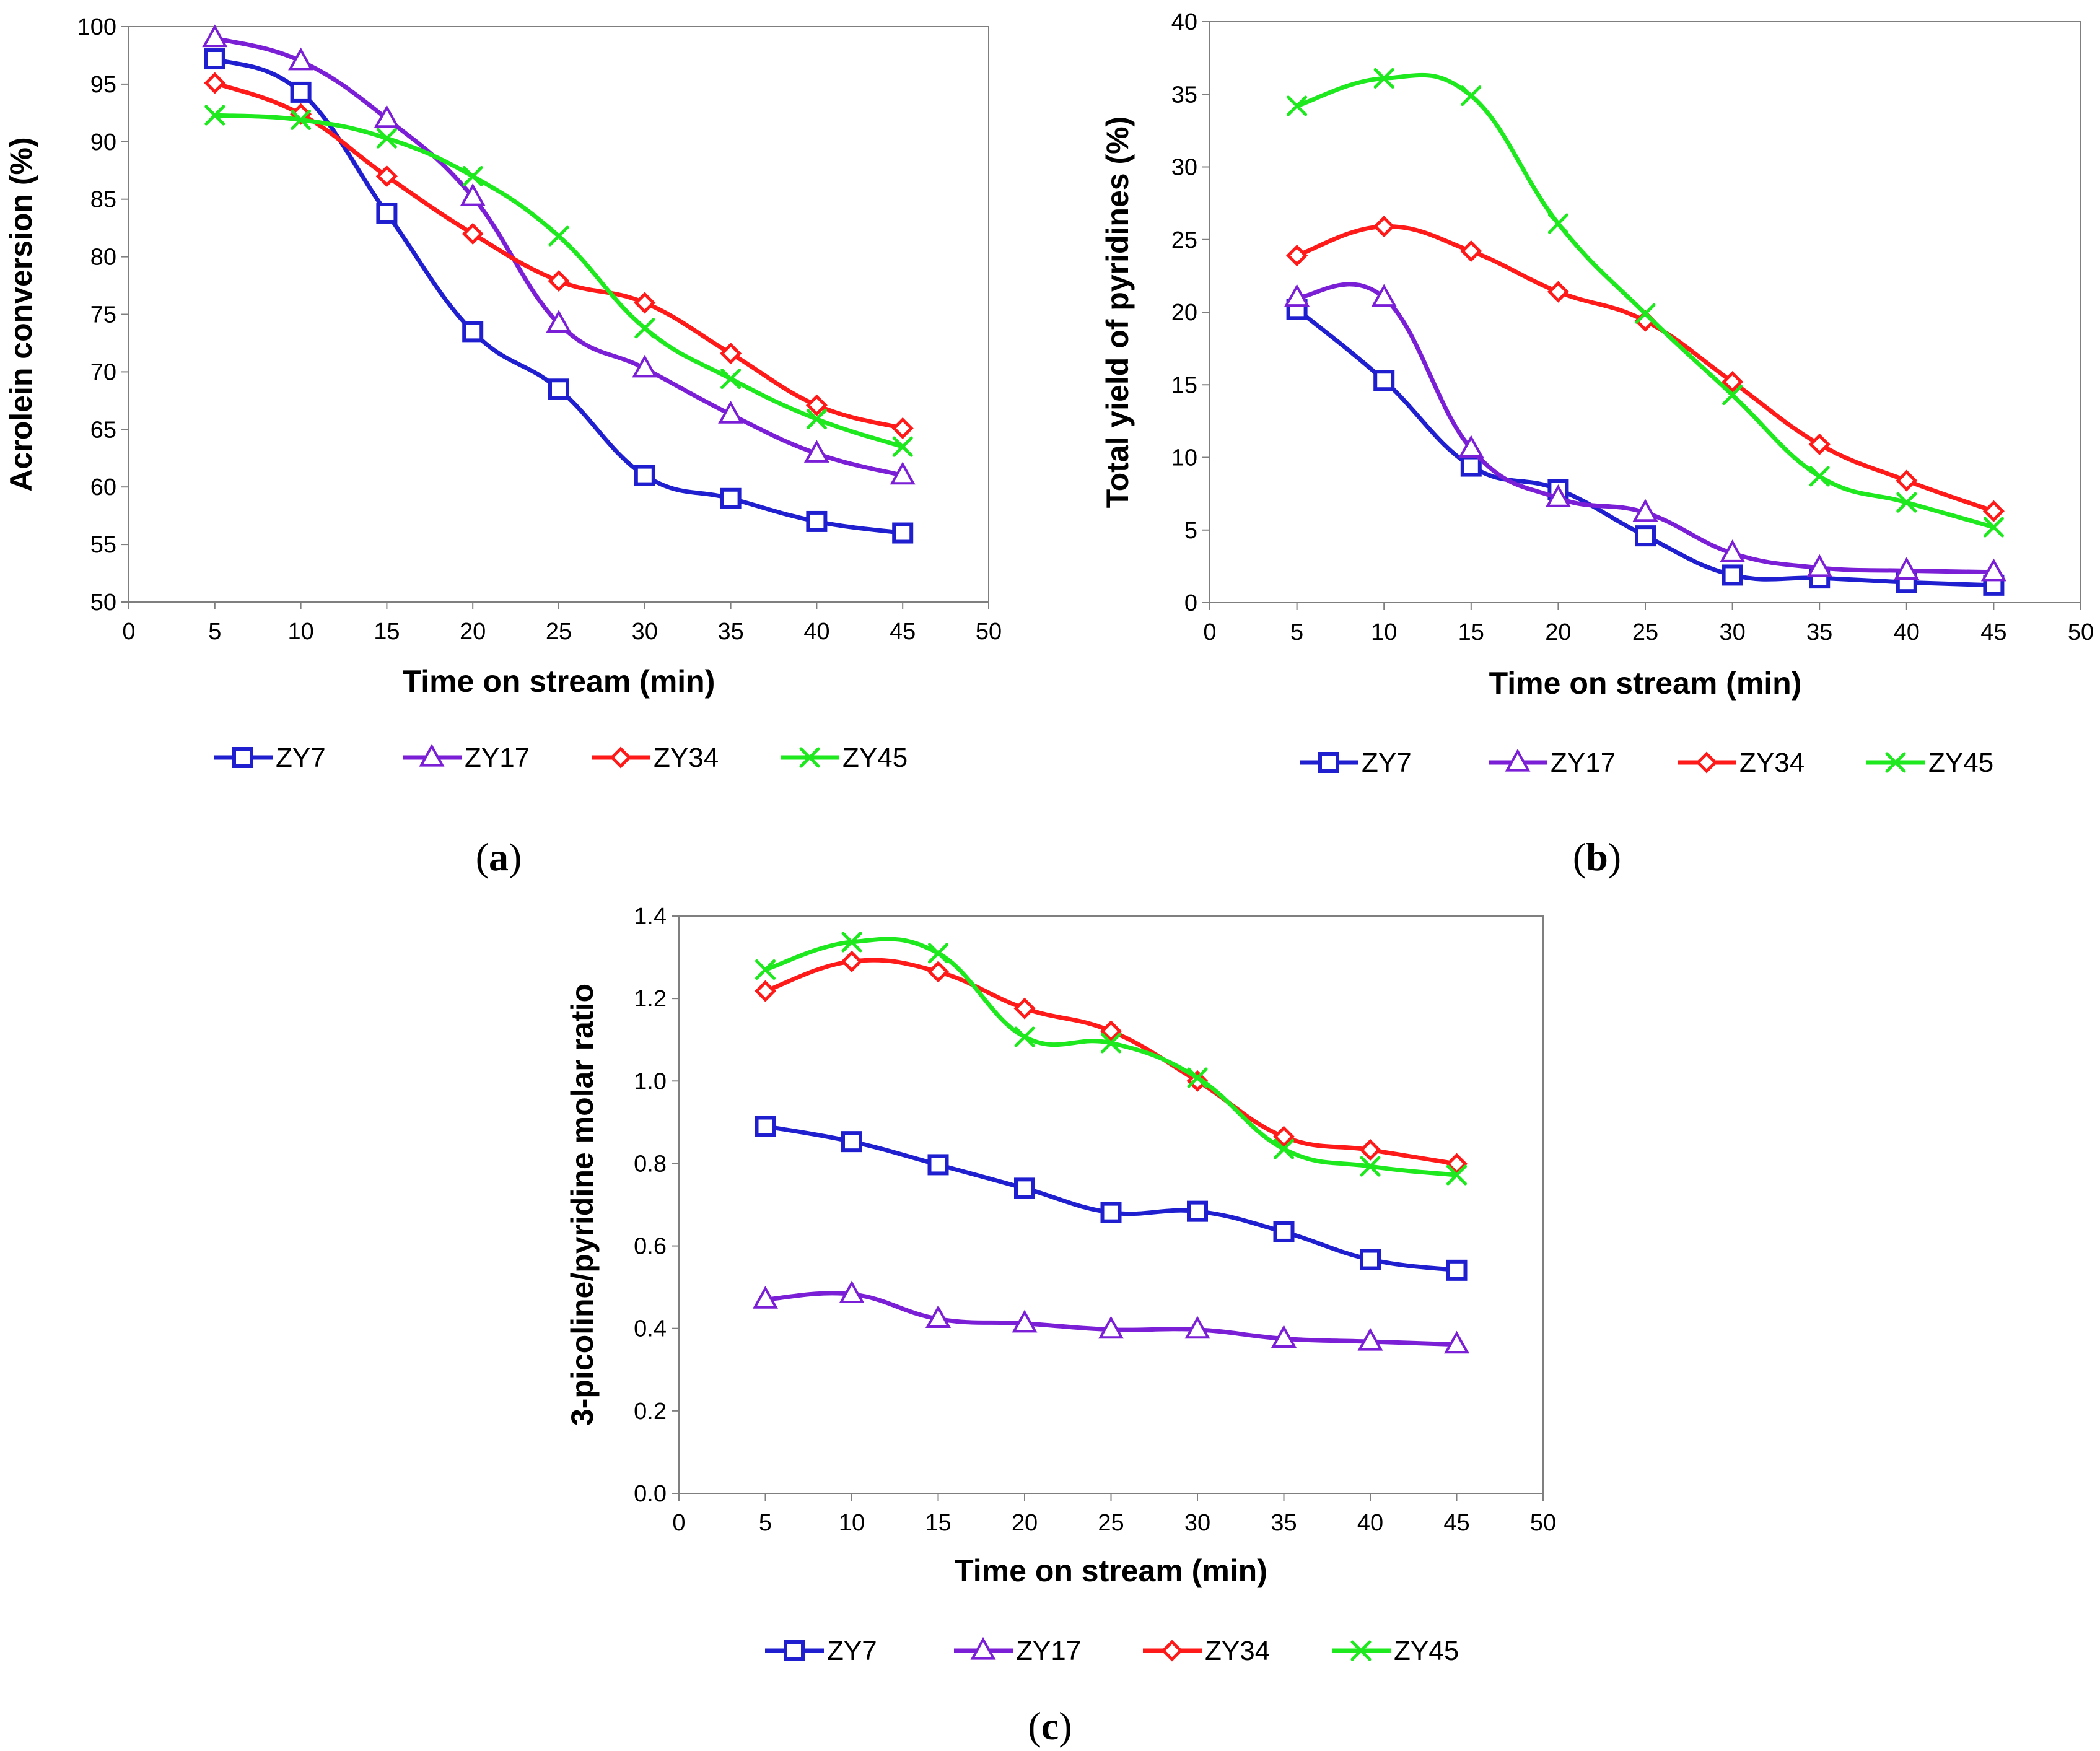  What do you see at coordinates (21, 314) in the screenshot?
I see `y-axis-title: Acrolein conversion (%)` at bounding box center [21, 314].